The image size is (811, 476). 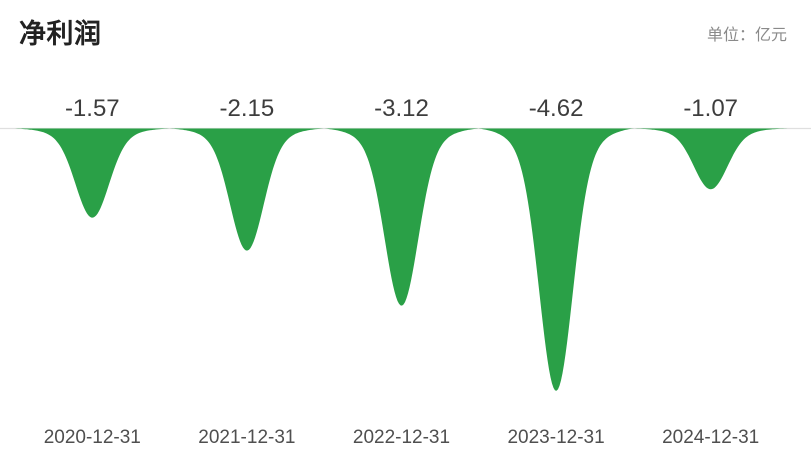 I want to click on x-axis-label: 2024-12-31, so click(x=711, y=437).